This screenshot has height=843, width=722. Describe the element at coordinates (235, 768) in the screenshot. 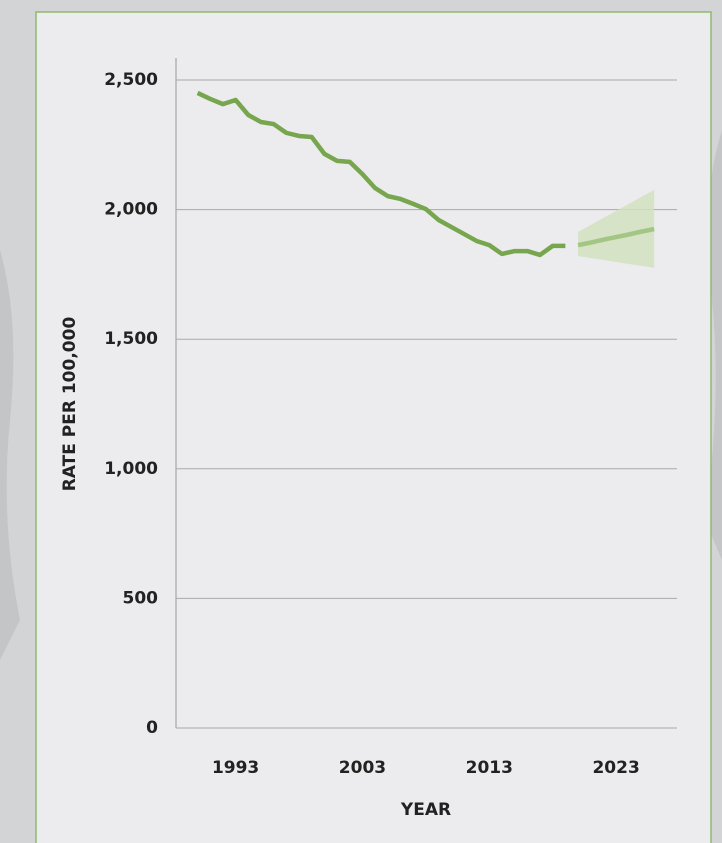

I see `x-tick-label: 1993` at that location.